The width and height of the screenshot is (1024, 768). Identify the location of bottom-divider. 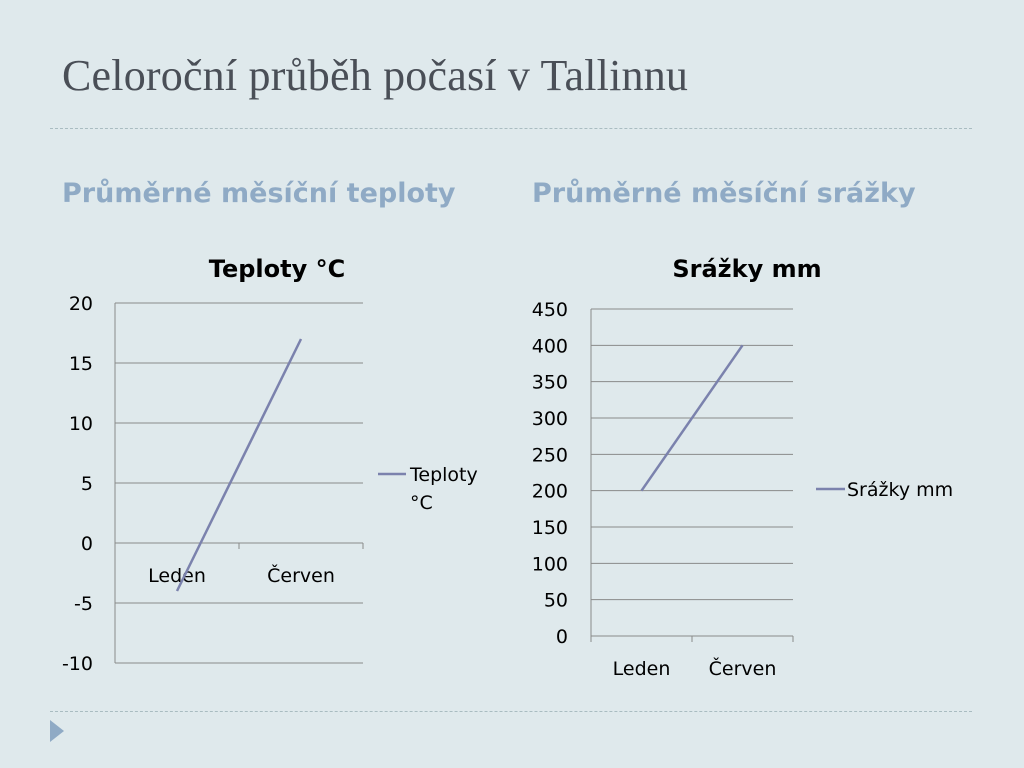
(511, 711).